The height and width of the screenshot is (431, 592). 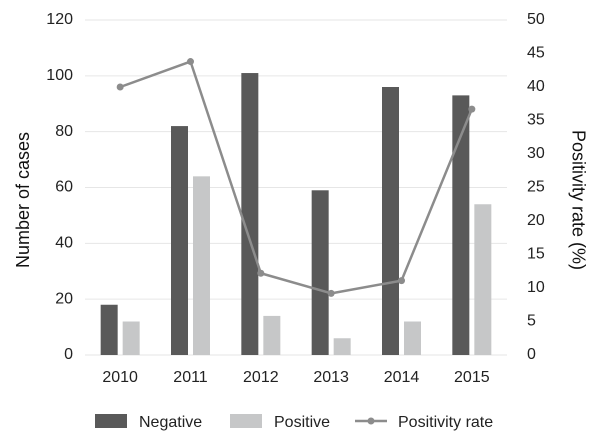 I want to click on y2-tick-label: 10, so click(x=536, y=287).